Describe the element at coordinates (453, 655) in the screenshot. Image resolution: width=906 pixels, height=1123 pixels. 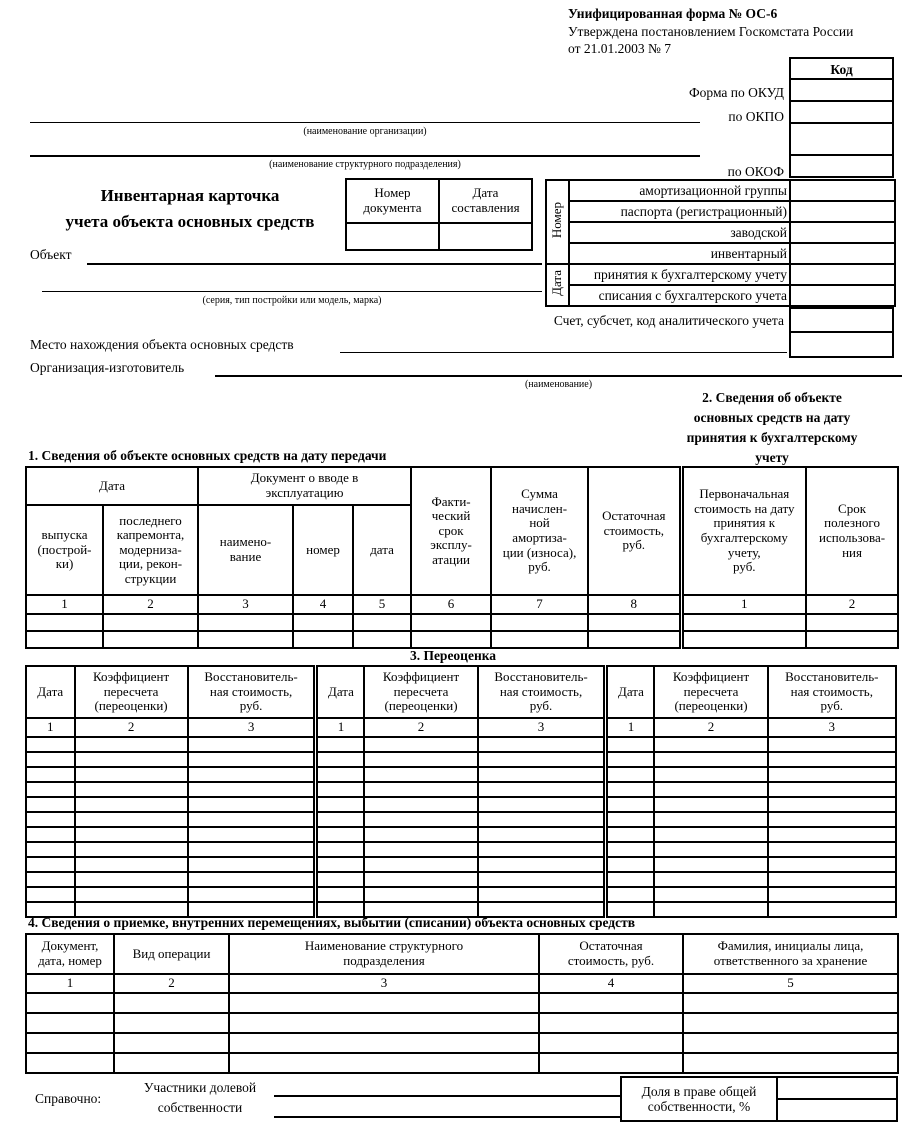
I see `section3-title: 3. Переоценка` at that location.